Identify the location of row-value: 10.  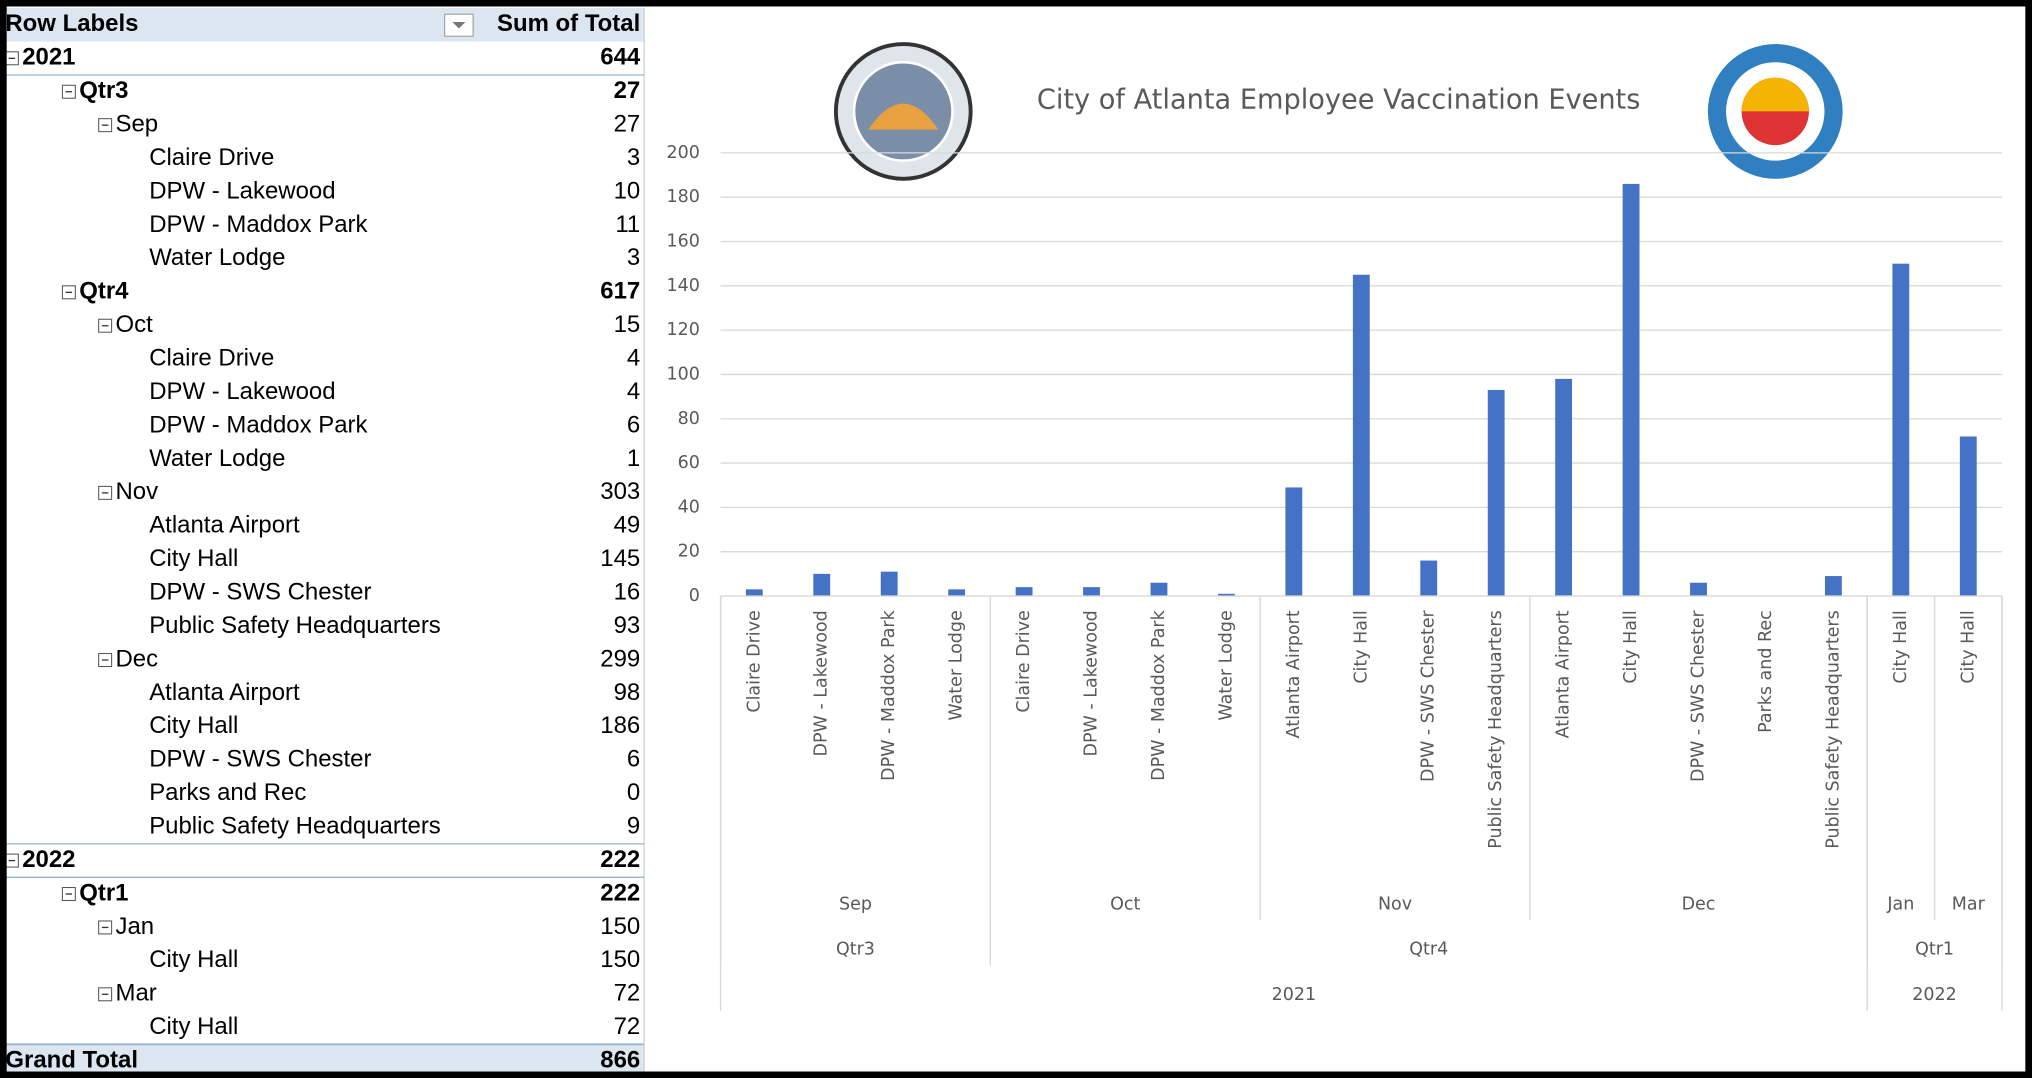
(627, 190).